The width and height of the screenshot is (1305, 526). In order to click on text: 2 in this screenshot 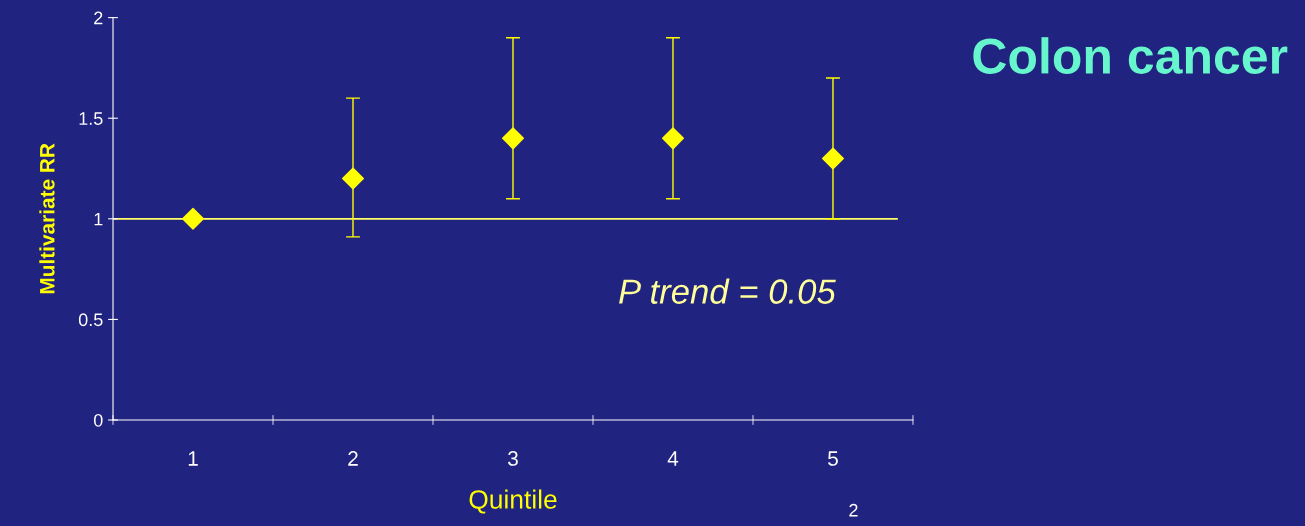, I will do `click(853, 510)`.